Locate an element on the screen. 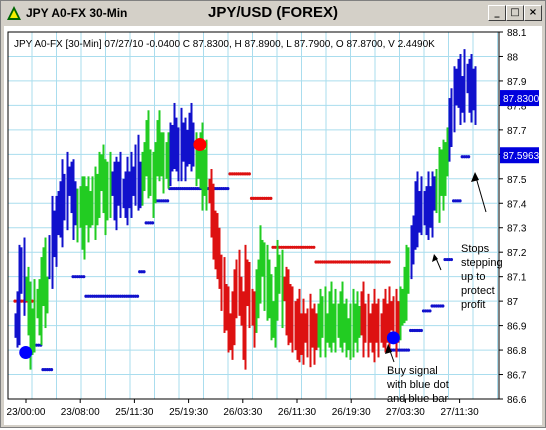 Image resolution: width=546 pixels, height=430 pixels. window-title: JPY A0-FX 30-Min is located at coordinates (77, 13).